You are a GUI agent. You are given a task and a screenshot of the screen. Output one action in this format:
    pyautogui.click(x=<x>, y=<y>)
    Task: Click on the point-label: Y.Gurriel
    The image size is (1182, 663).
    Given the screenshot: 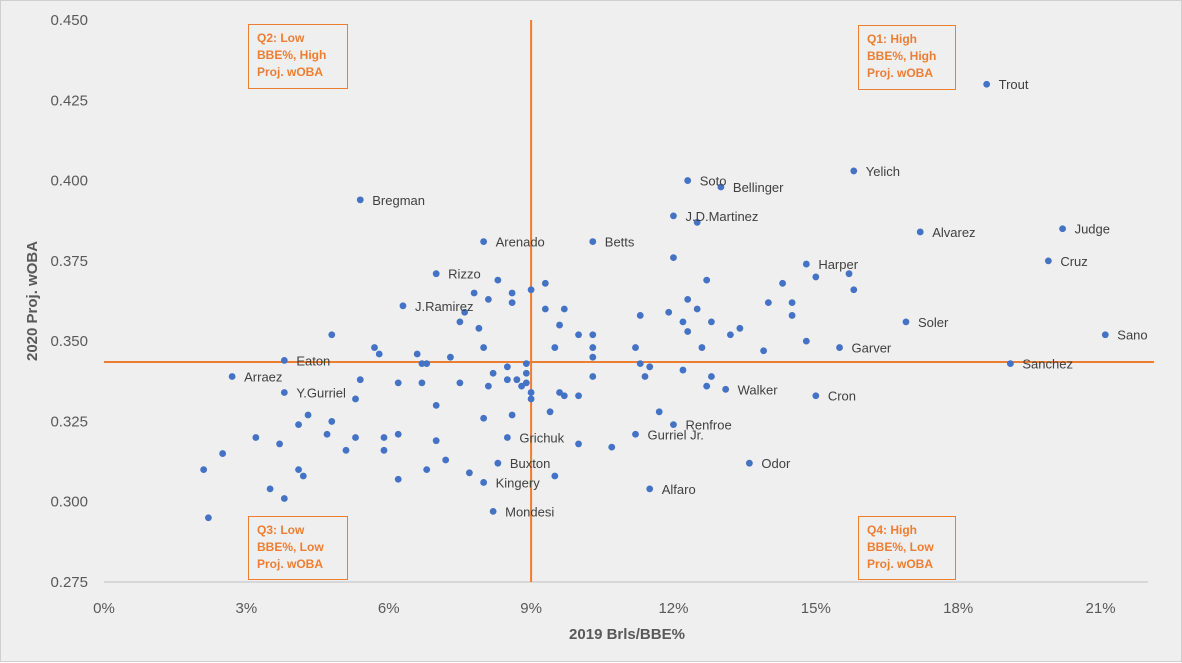 What is the action you would take?
    pyautogui.click(x=321, y=393)
    